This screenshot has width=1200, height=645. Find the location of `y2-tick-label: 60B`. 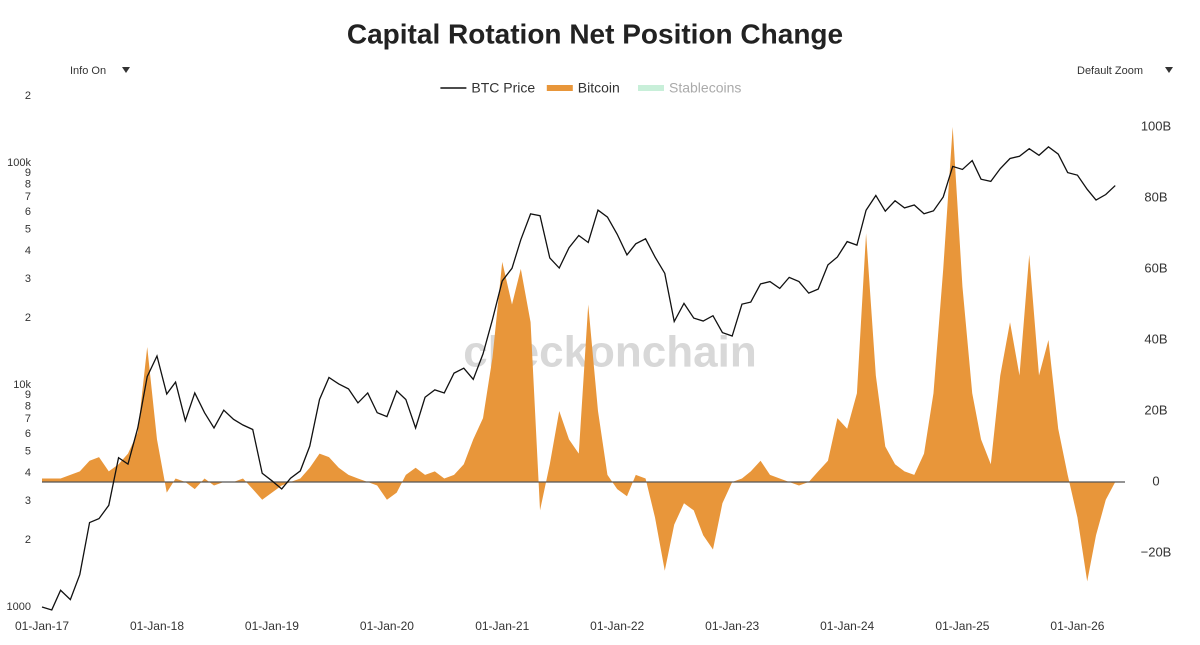

y2-tick-label: 60B is located at coordinates (1155, 267).